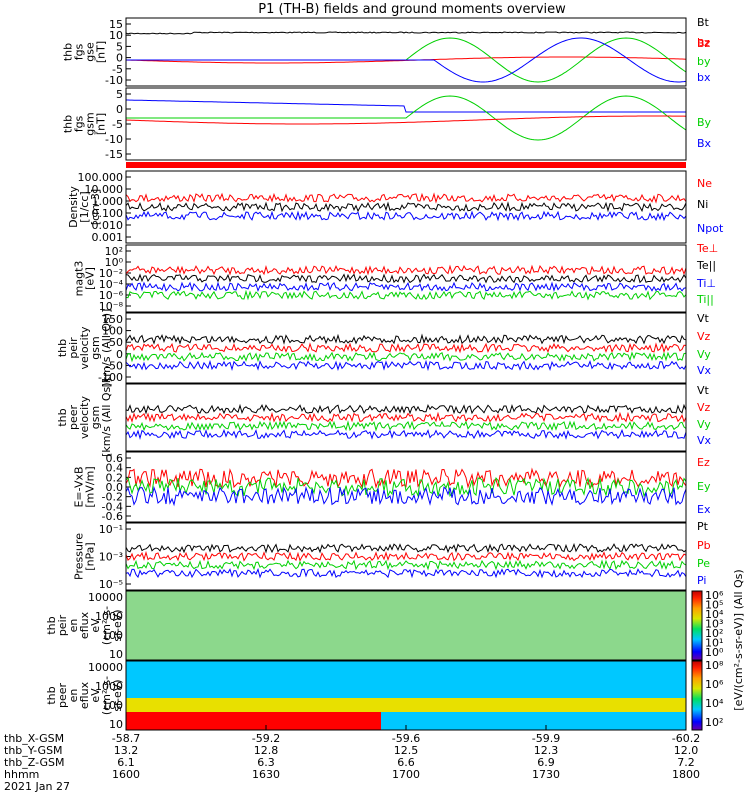 The height and width of the screenshot is (800, 750). What do you see at coordinates (266, 762) in the screenshot?
I see `xtick-z-1: 6.3` at bounding box center [266, 762].